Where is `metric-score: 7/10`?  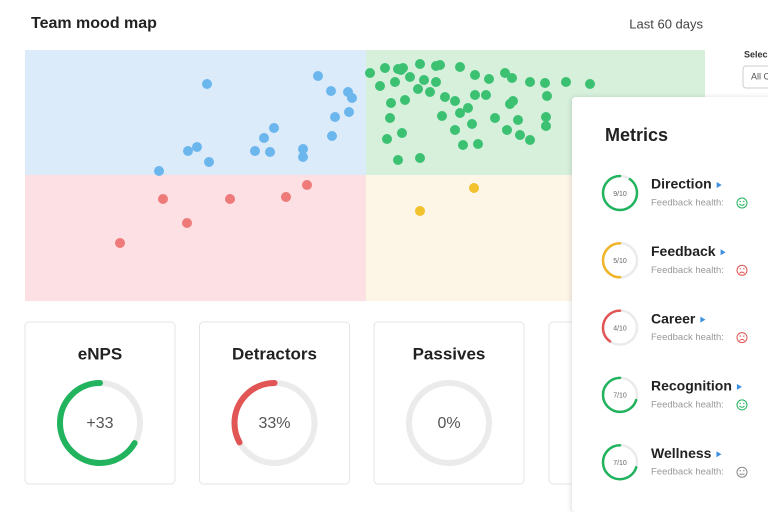 metric-score: 7/10 is located at coordinates (620, 463).